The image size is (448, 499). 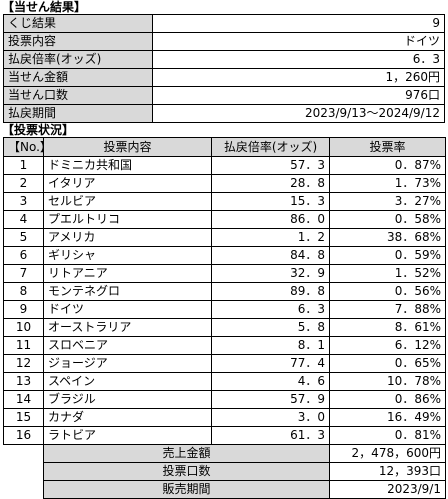 I want to click on row-vote-rate: 0．81%, so click(x=387, y=435).